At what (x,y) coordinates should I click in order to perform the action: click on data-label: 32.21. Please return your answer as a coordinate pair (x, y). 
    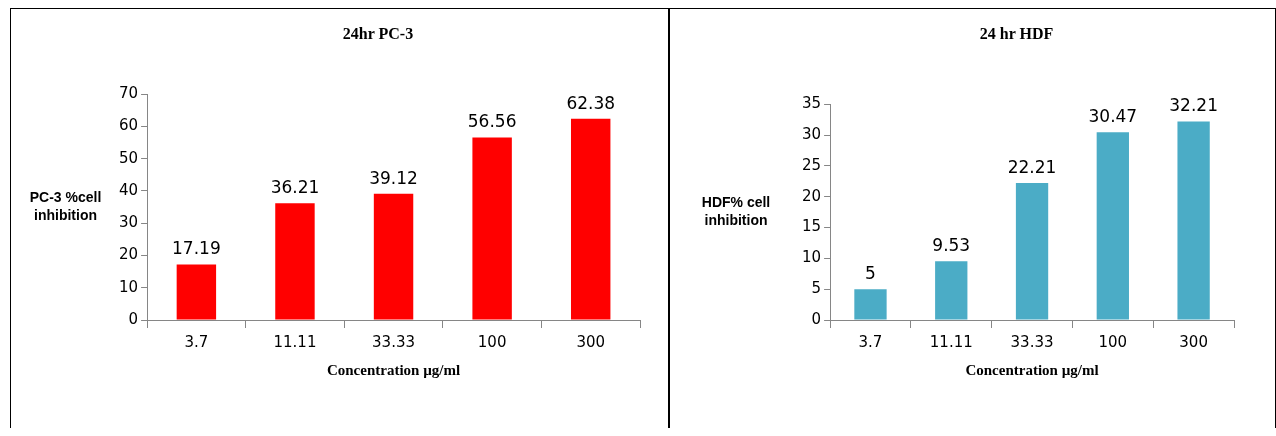
    Looking at the image, I should click on (1193, 105).